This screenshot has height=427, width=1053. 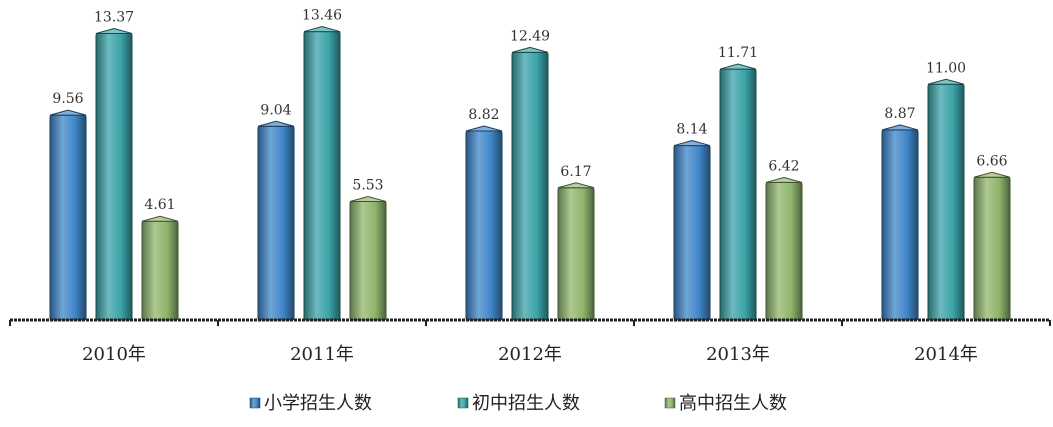 What do you see at coordinates (275, 110) in the screenshot?
I see `data-label-1-2: 9.04` at bounding box center [275, 110].